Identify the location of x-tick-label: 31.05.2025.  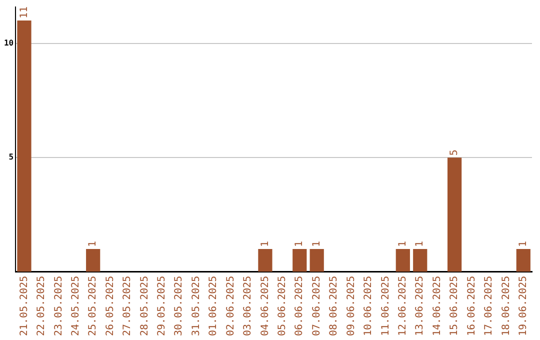
(196, 306).